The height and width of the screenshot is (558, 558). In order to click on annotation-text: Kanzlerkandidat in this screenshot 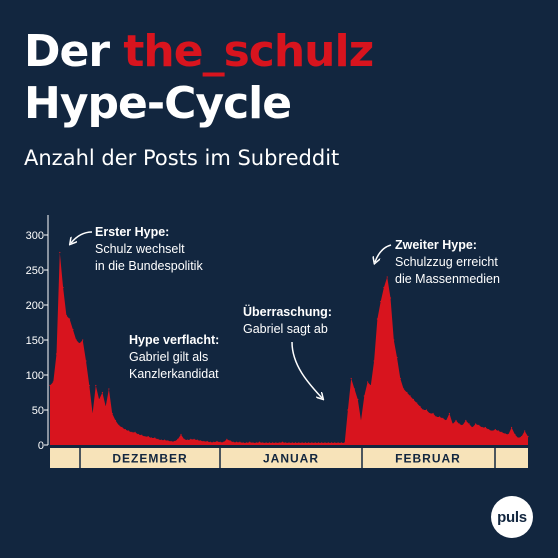, I will do `click(174, 374)`.